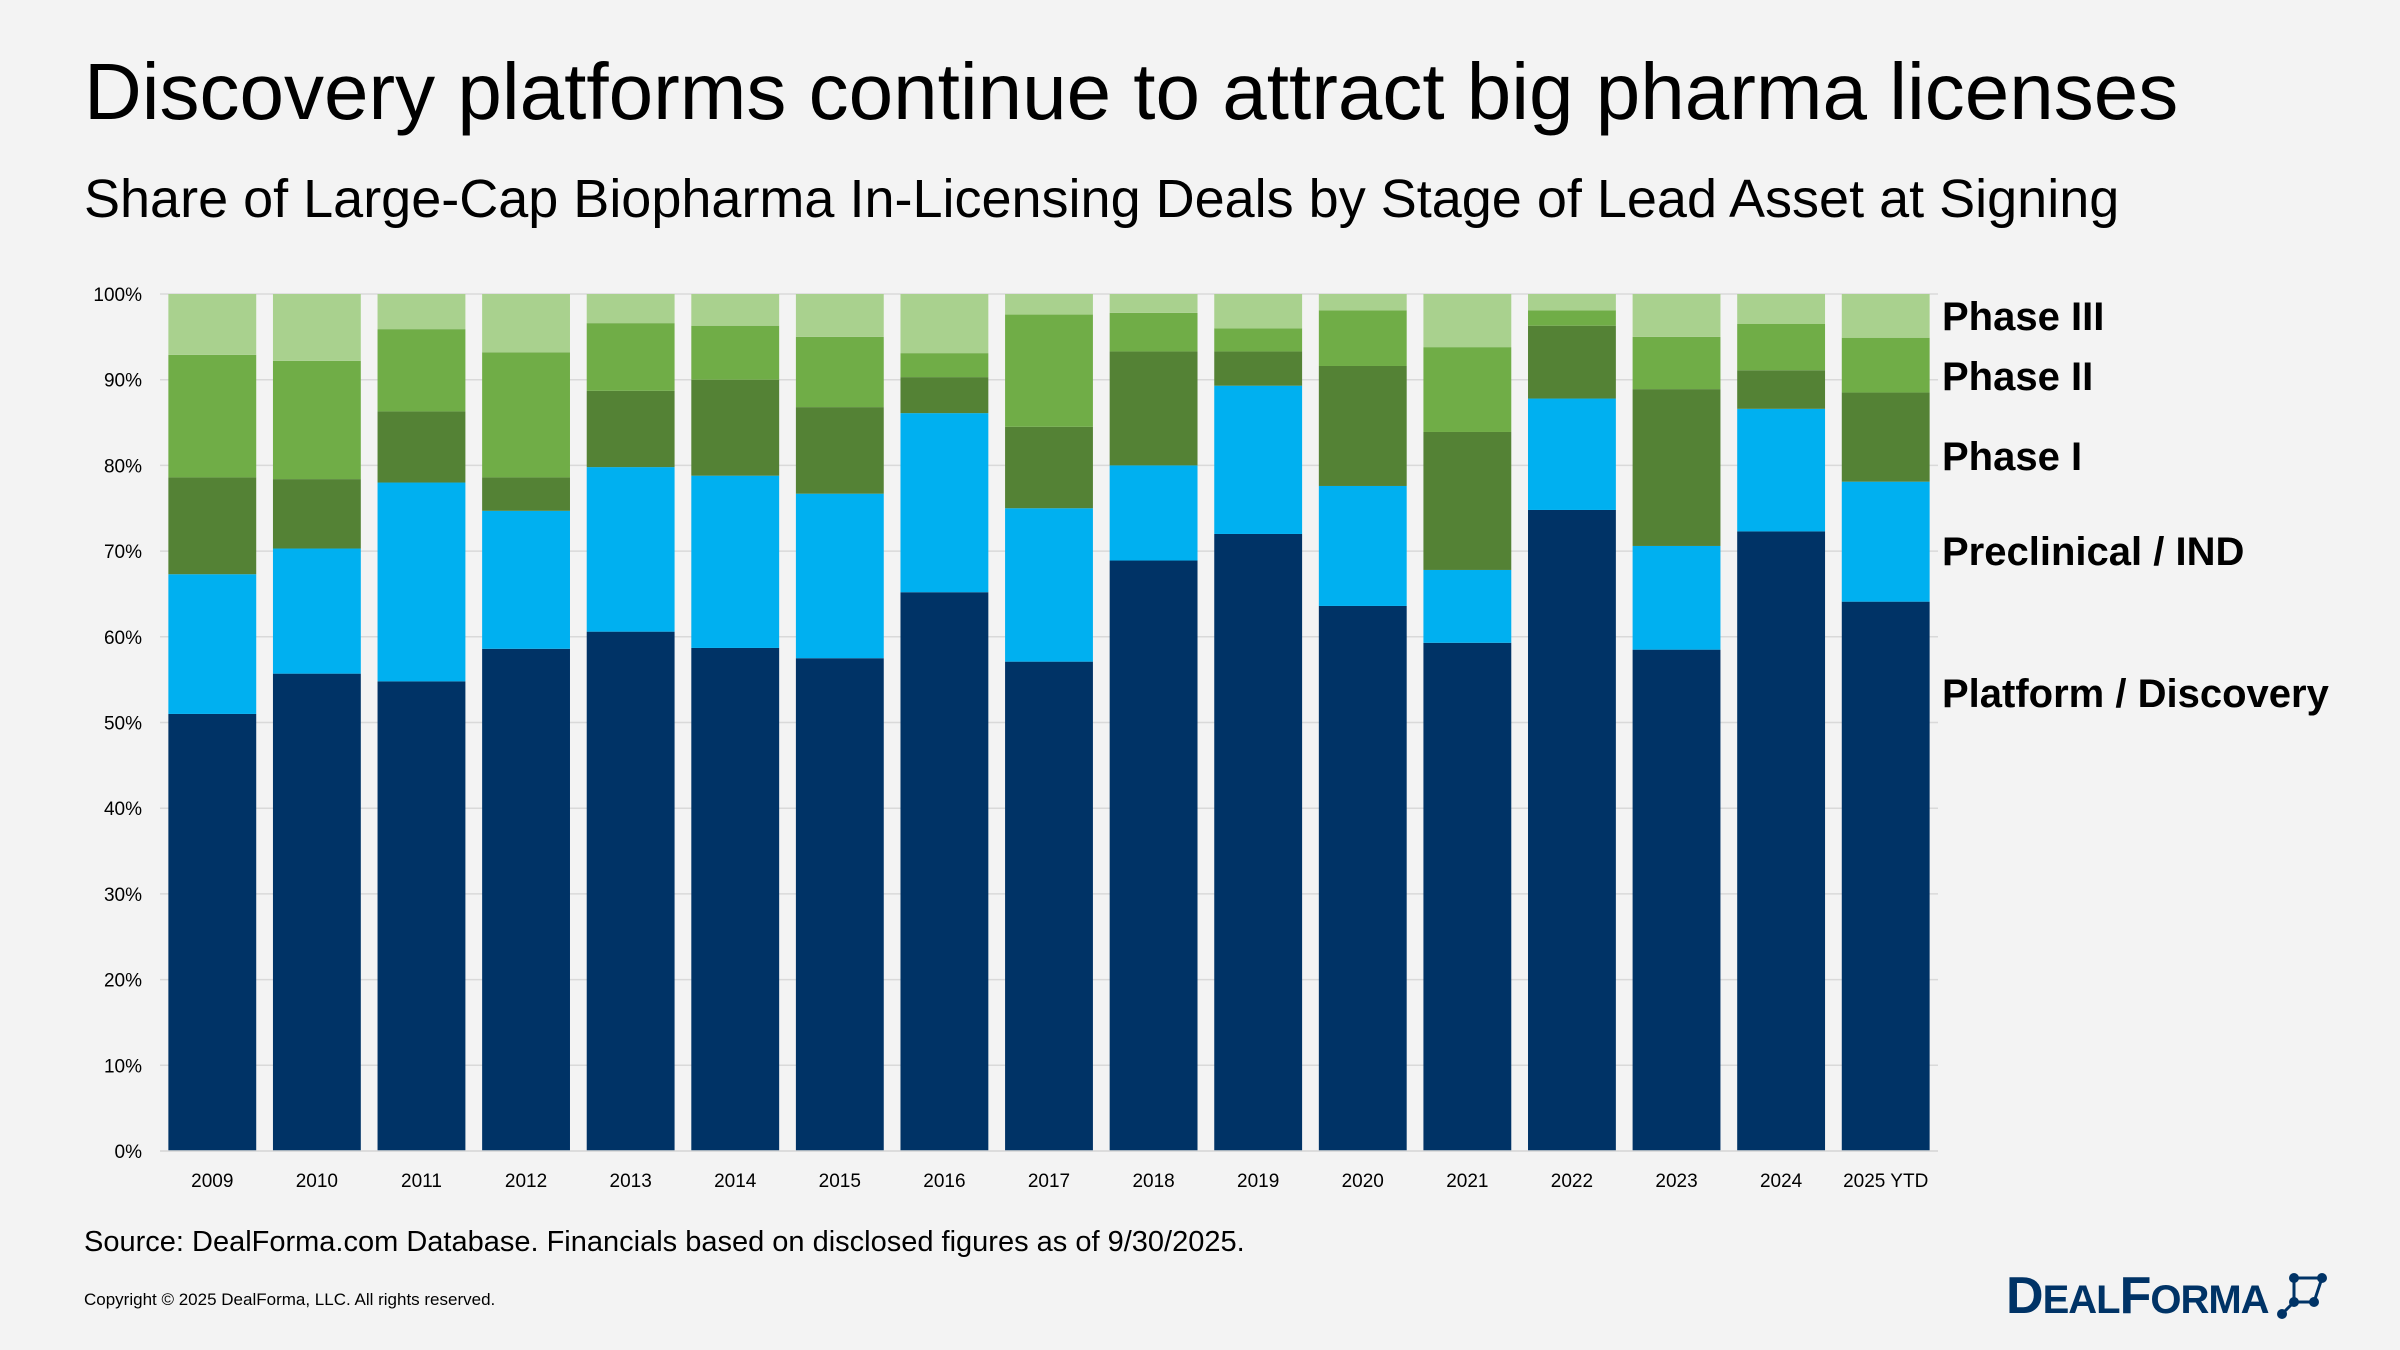 The image size is (2400, 1350). I want to click on x-tick-label: 2016, so click(944, 1181).